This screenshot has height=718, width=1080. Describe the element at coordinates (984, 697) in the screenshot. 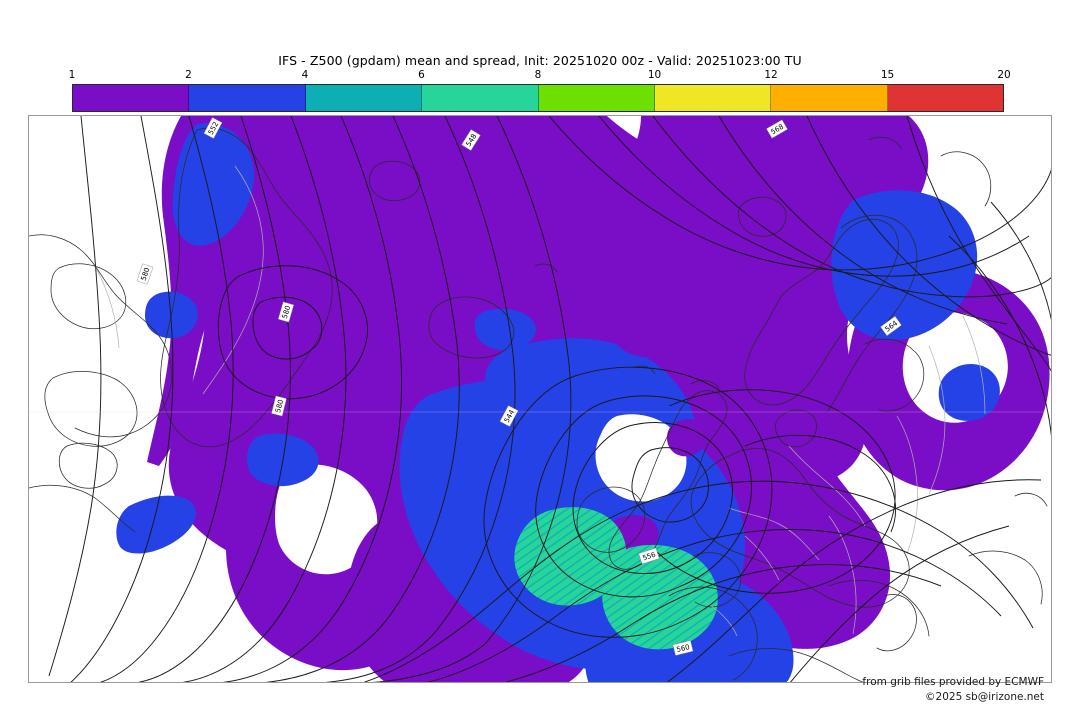

I see `credit-copyright: ©2025 sb@irizone.net` at that location.